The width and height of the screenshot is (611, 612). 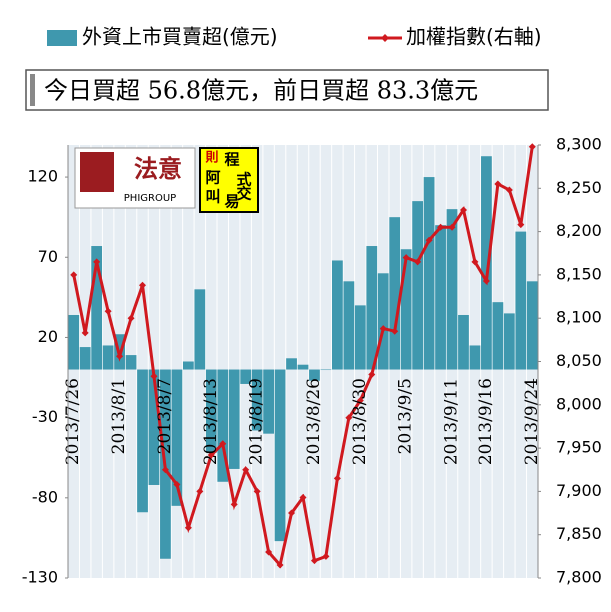 What do you see at coordinates (45, 416) in the screenshot?
I see `y-tick-label: -30` at bounding box center [45, 416].